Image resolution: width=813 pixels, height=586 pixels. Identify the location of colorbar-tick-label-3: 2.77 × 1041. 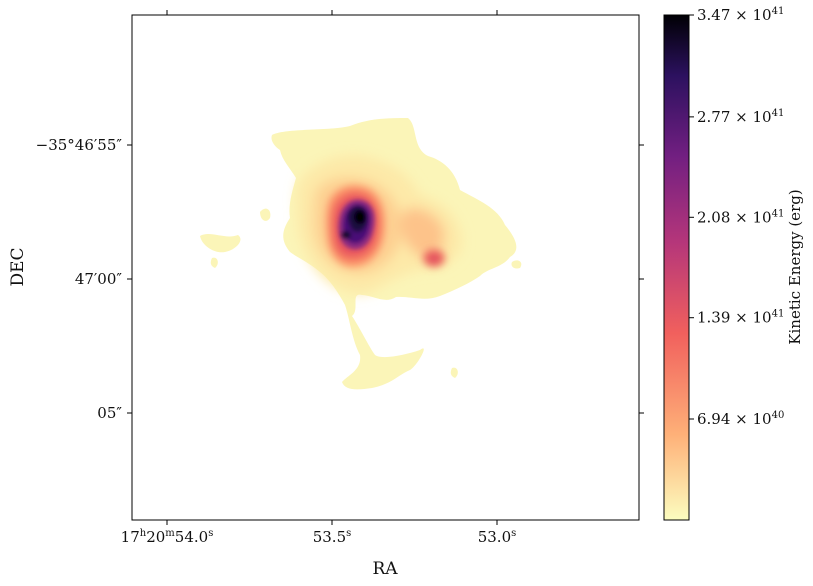
(740, 117).